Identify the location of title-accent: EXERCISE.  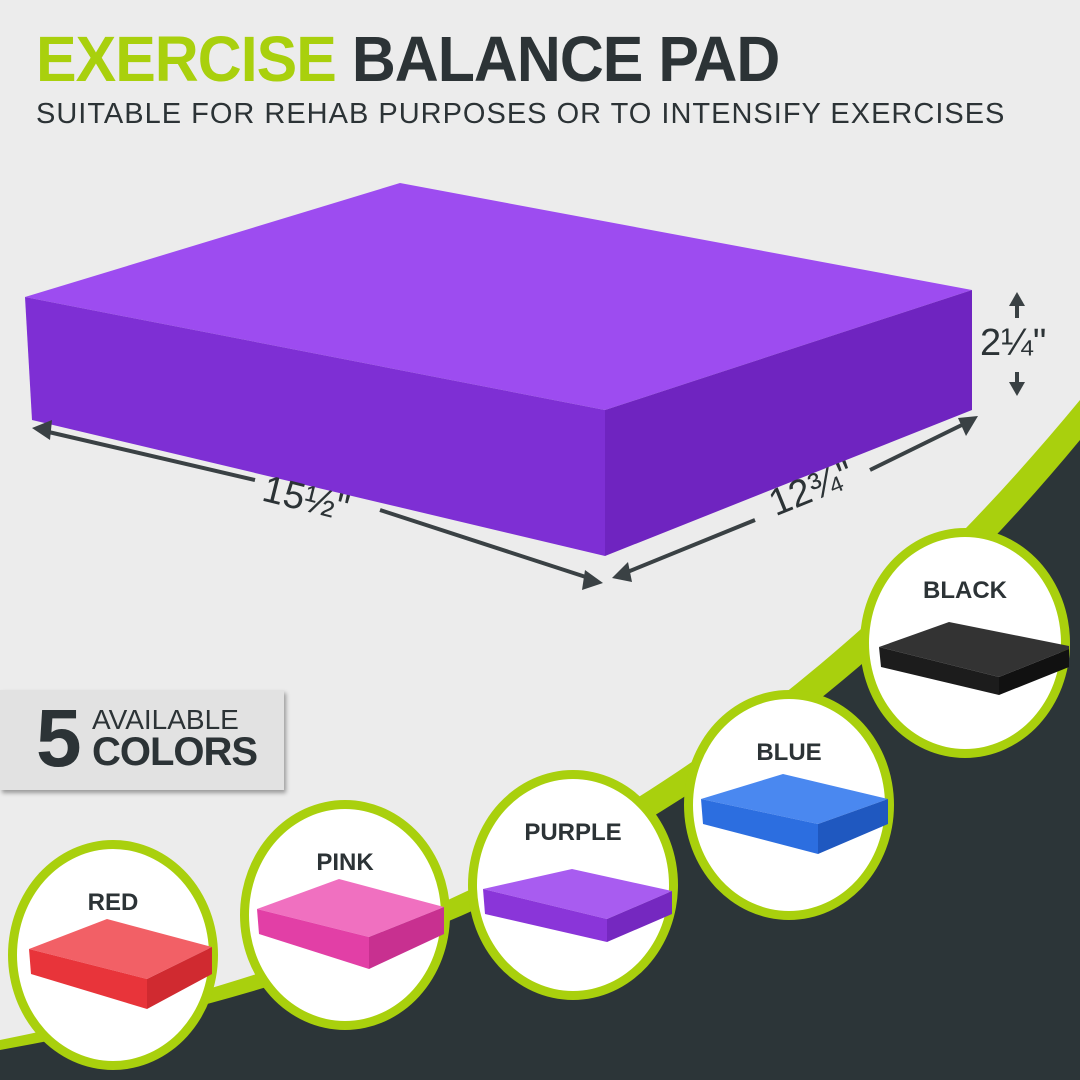
(186, 59).